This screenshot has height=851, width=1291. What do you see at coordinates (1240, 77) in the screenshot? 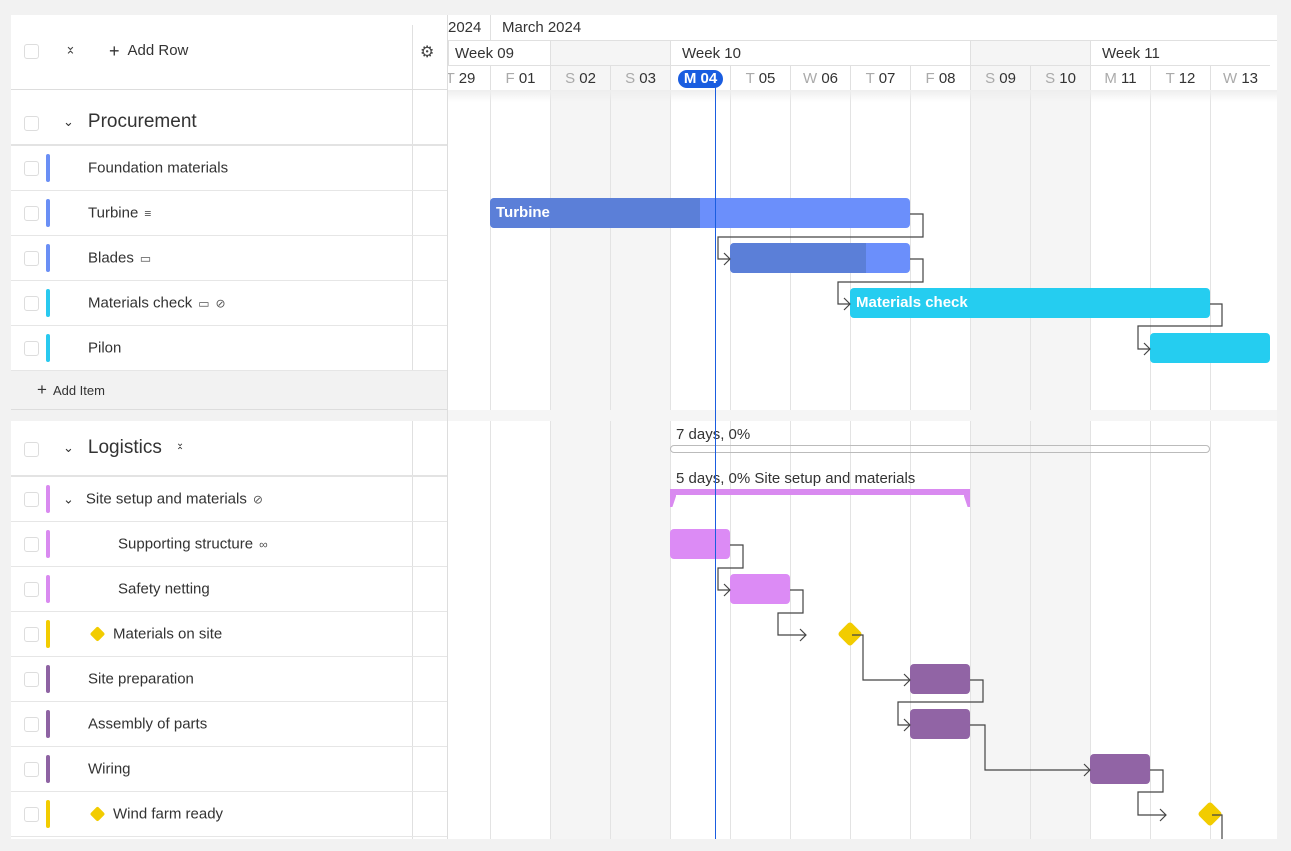
I see `day-header-13: W 13` at bounding box center [1240, 77].